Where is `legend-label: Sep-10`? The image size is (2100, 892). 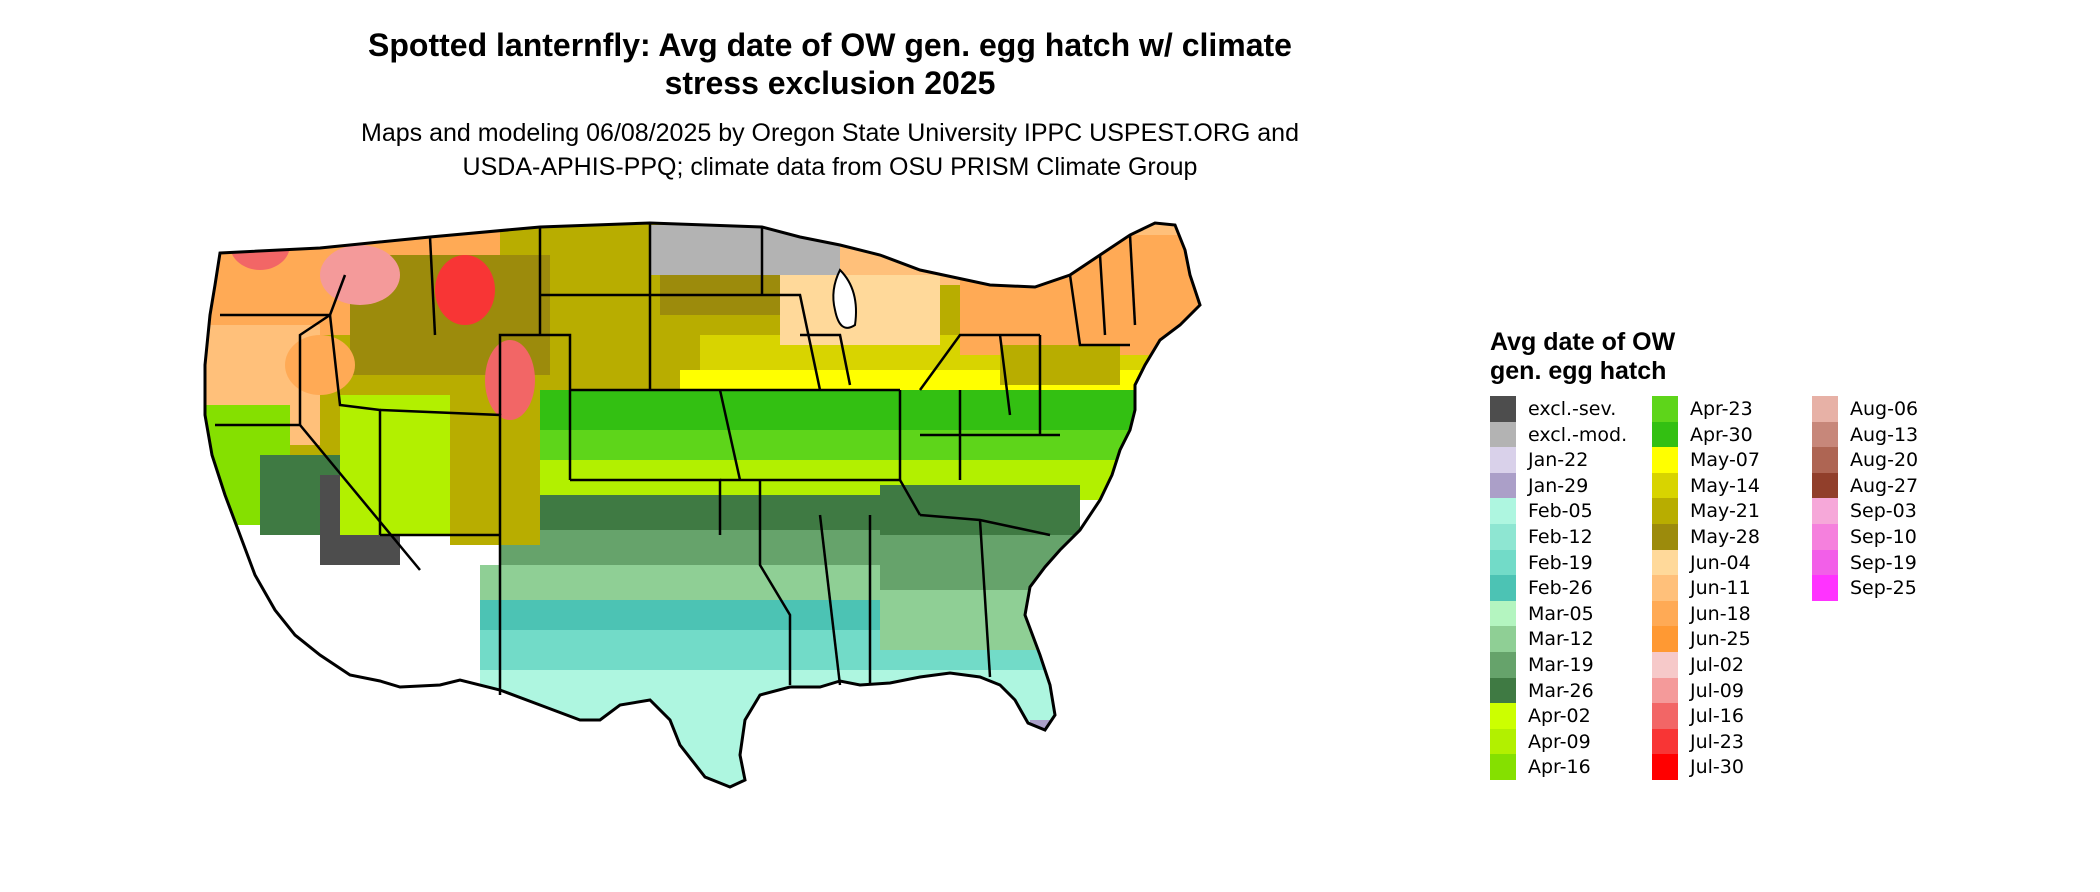 legend-label: Sep-10 is located at coordinates (1883, 537).